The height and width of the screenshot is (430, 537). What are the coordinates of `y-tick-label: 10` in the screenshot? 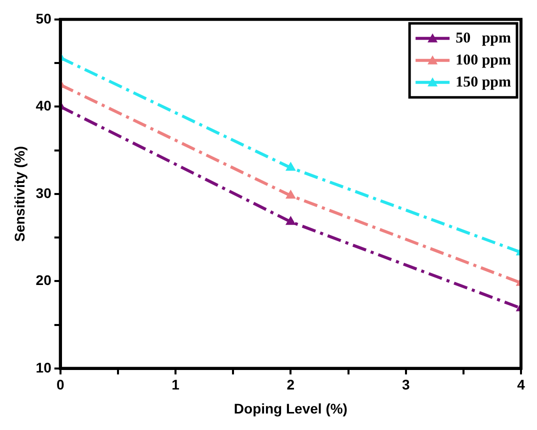 It's located at (44, 367).